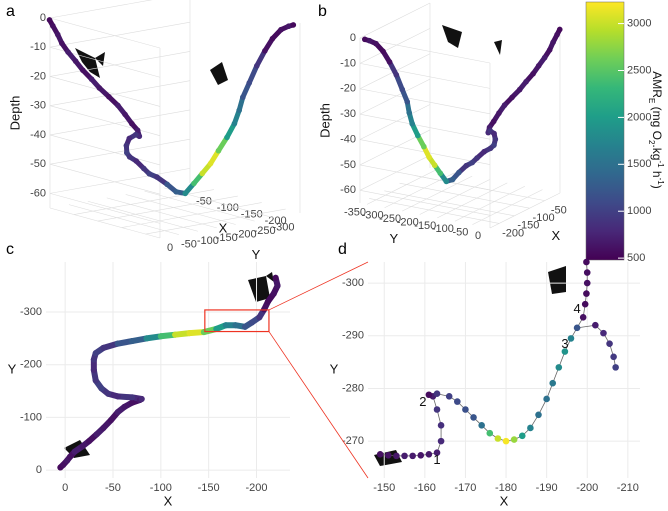  I want to click on zoom-box, so click(237, 321).